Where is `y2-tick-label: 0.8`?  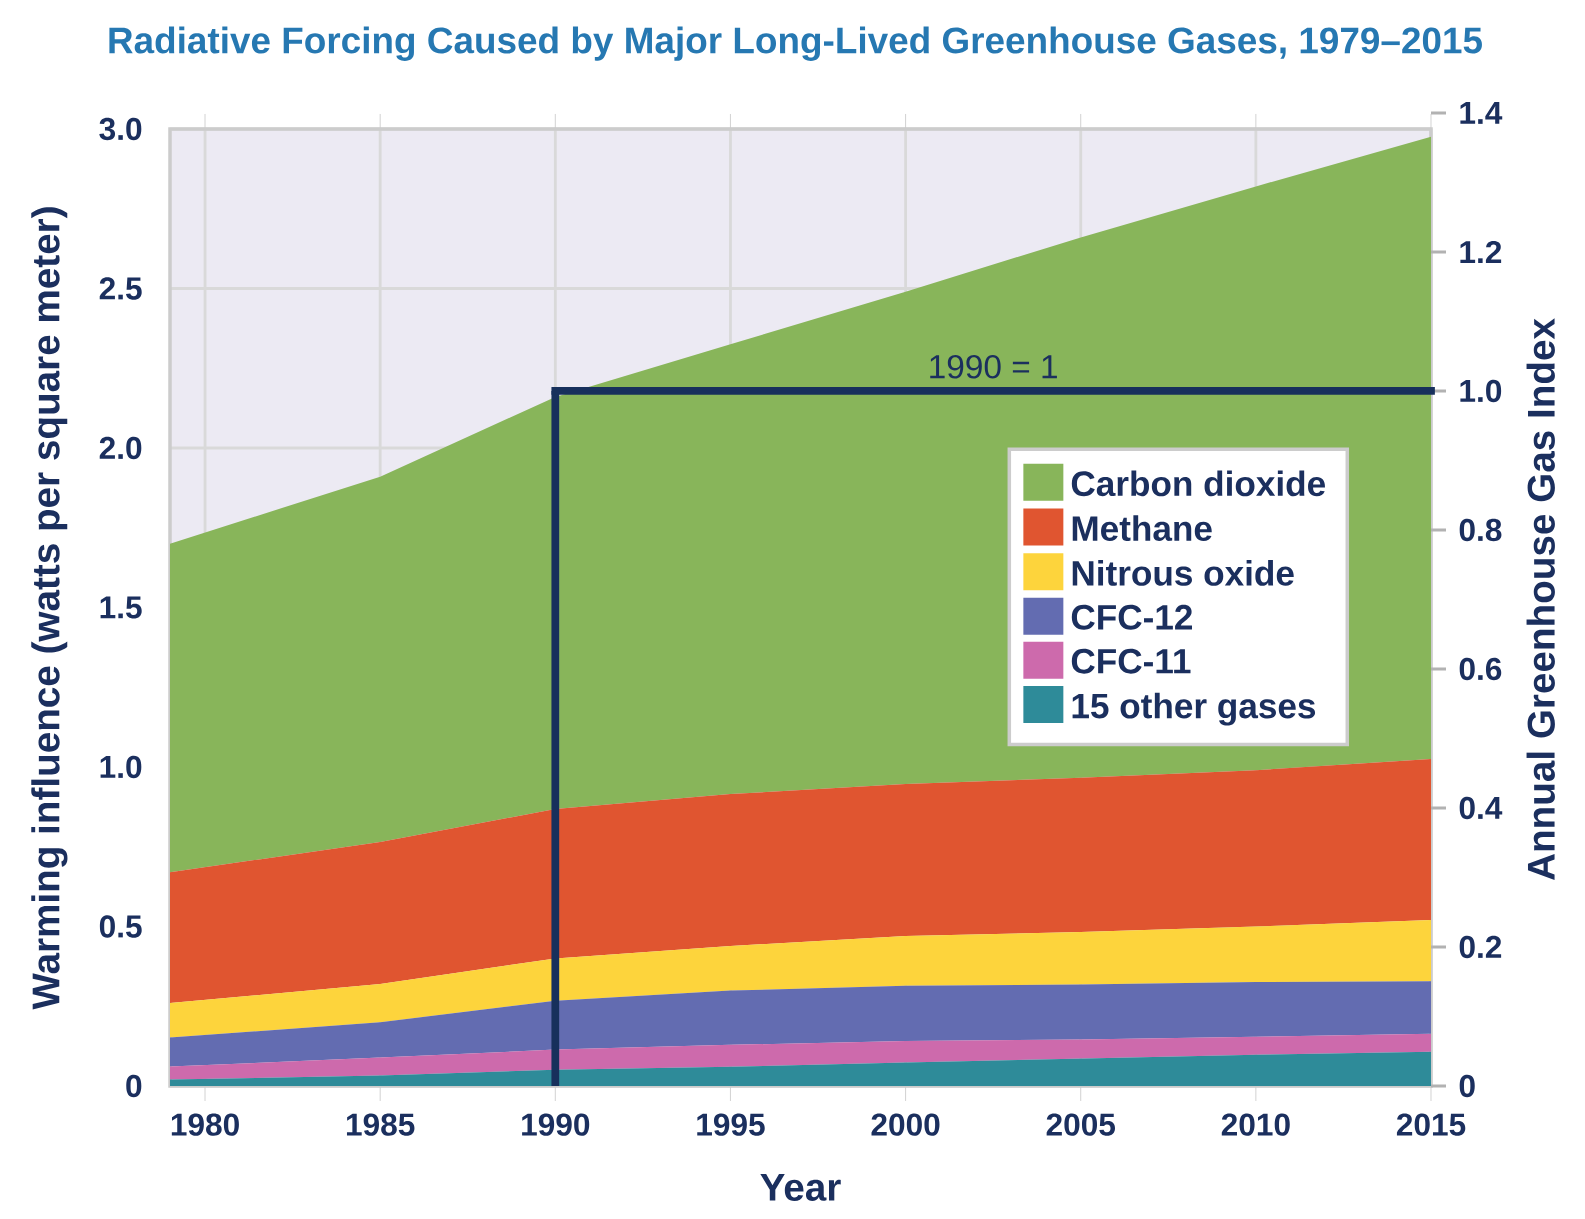
y2-tick-label: 0.8 is located at coordinates (1480, 530).